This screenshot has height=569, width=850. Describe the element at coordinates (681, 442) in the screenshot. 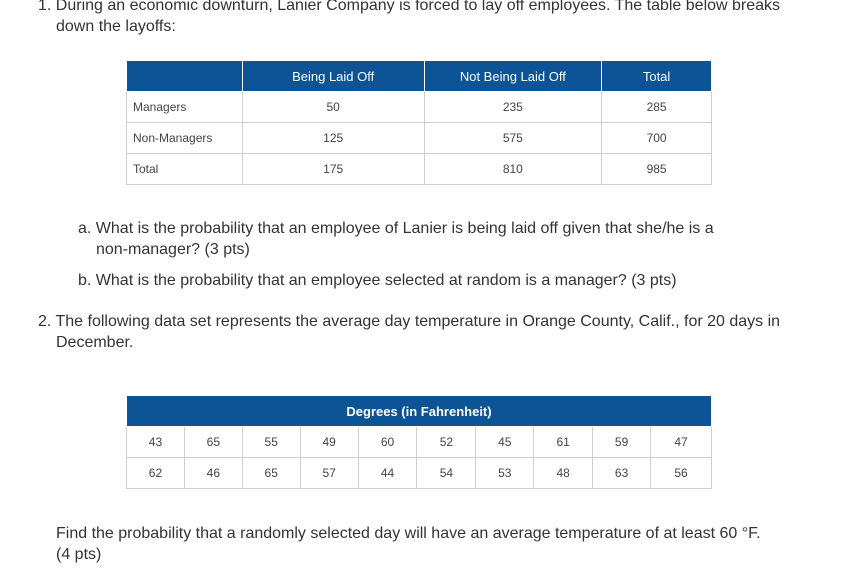

I see `table-cell: 47` at that location.